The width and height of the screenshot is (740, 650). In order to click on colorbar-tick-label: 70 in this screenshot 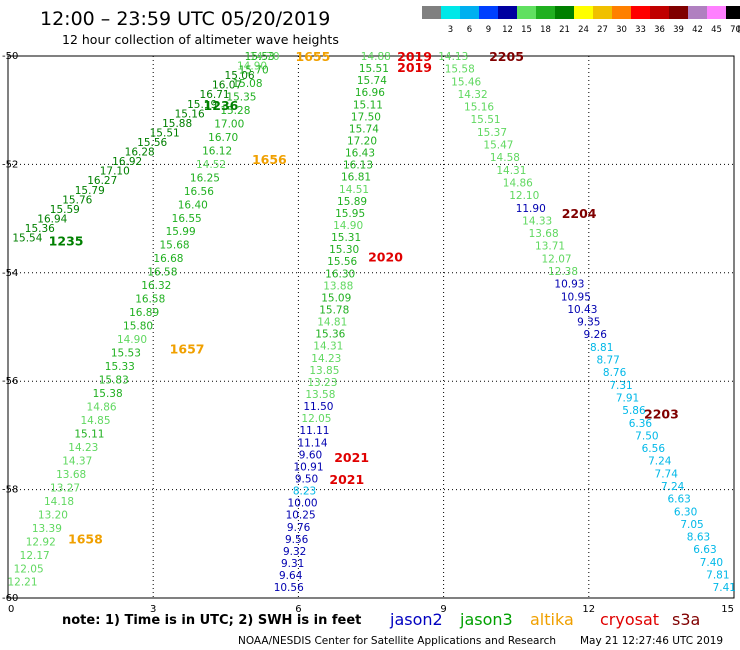, I will do `click(735, 30)`.